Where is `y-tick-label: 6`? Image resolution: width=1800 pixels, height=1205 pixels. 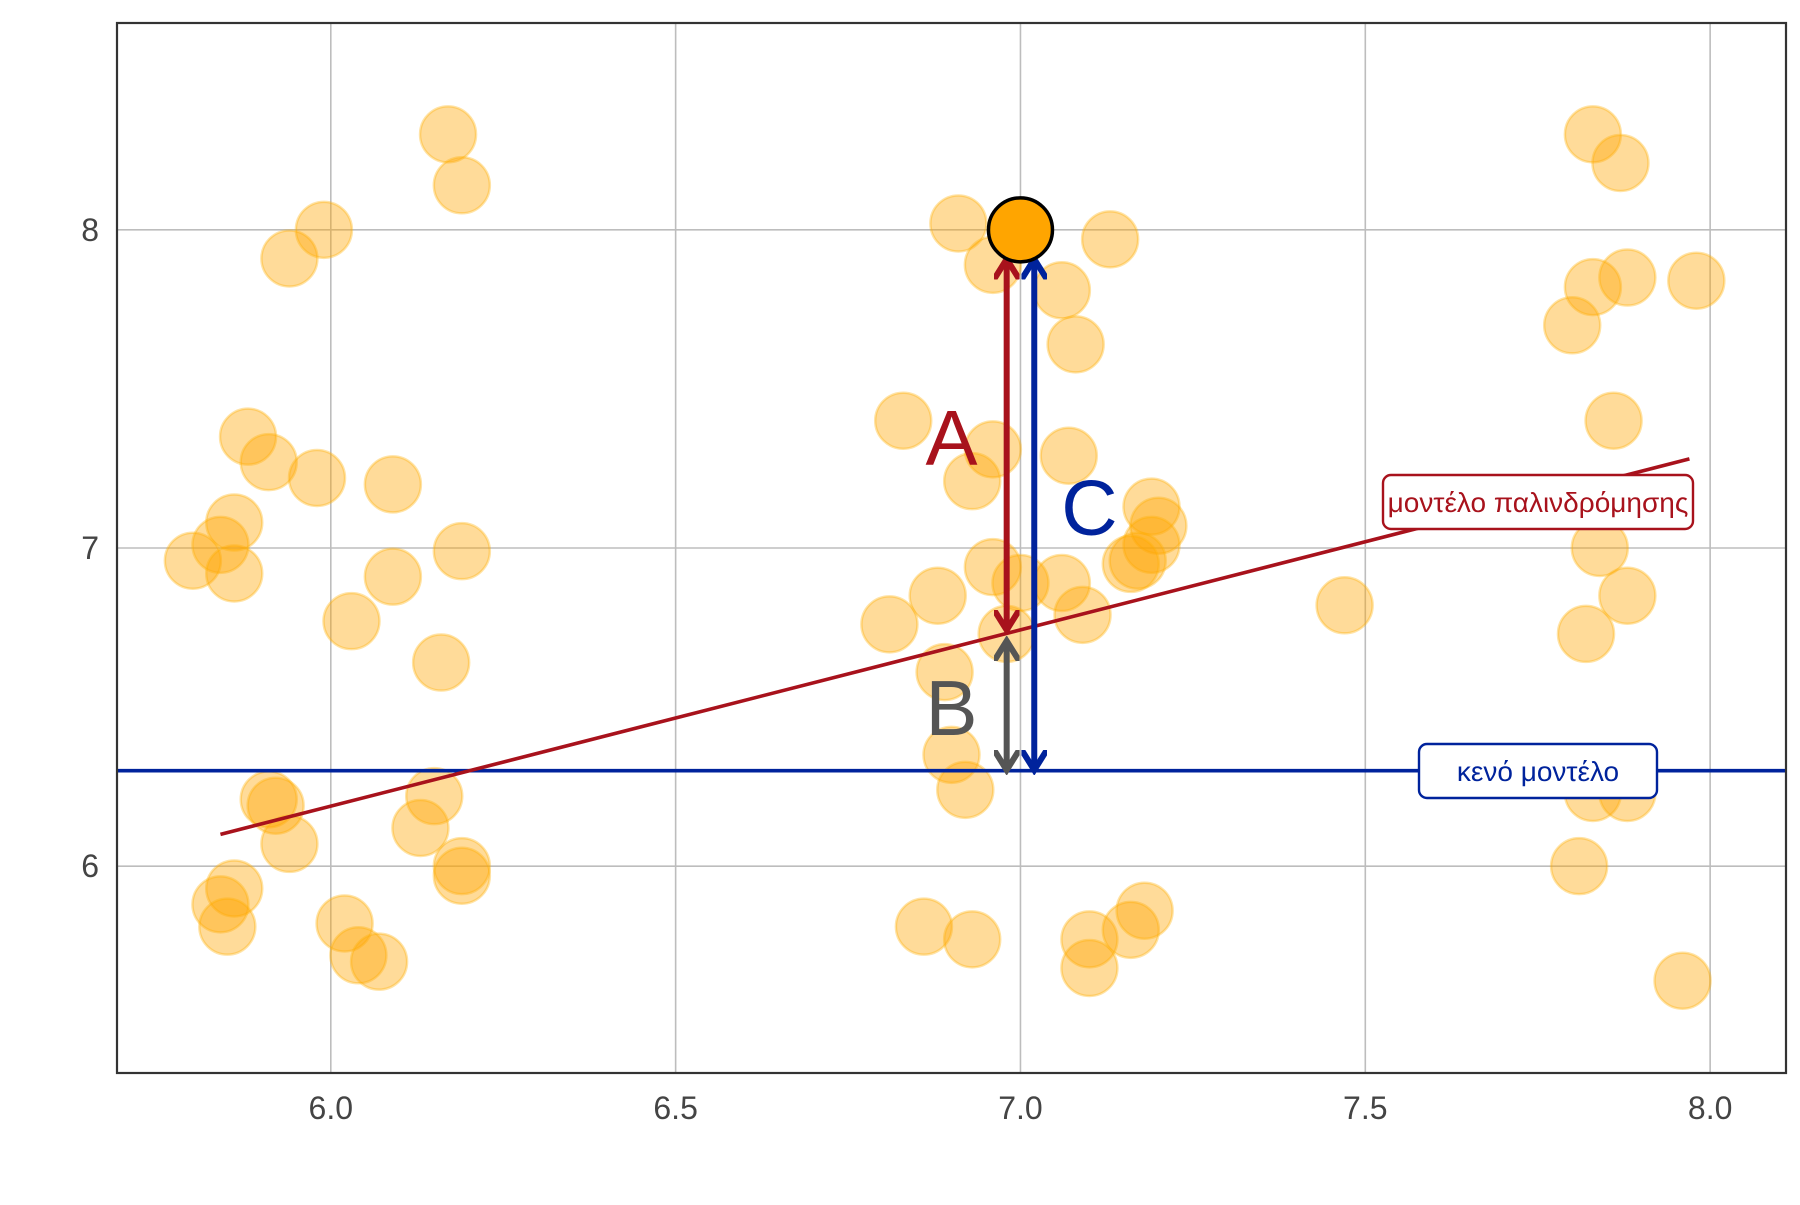
y-tick-label: 6 is located at coordinates (90, 866).